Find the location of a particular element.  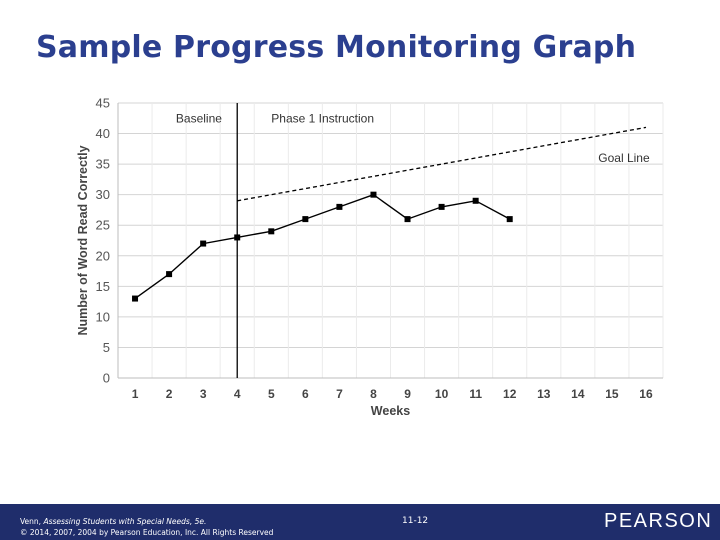

y-tick-label-40: 40 is located at coordinates (103, 133).